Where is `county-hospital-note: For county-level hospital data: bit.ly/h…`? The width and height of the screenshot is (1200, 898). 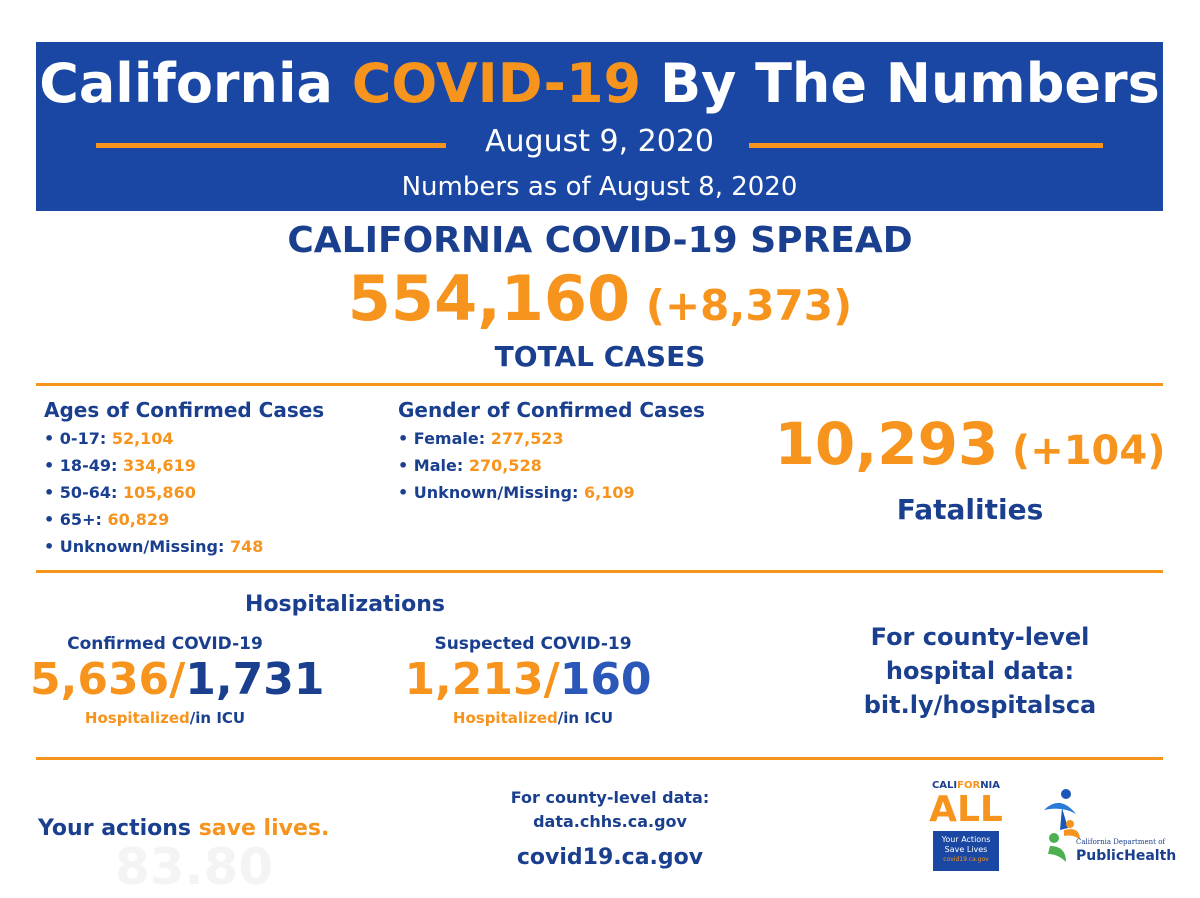 county-hospital-note: For county-level hospital data: bit.ly/h… is located at coordinates (980, 671).